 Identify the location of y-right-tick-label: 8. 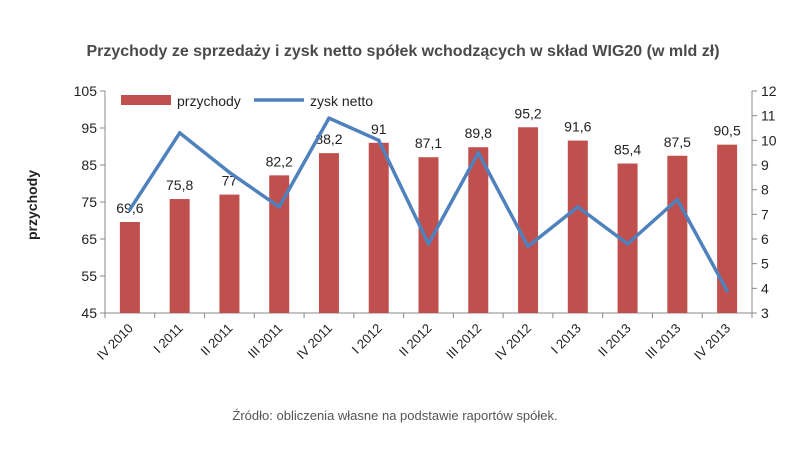
(765, 190).